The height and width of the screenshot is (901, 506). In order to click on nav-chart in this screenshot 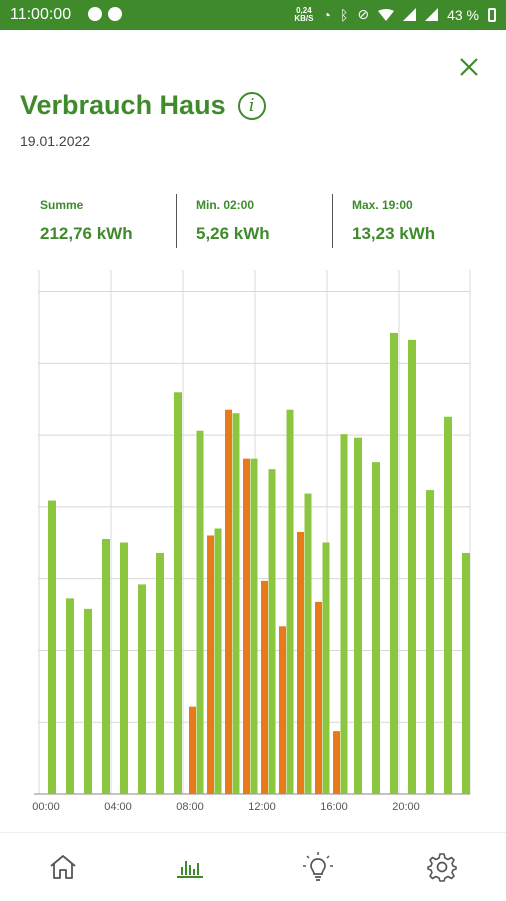, I will do `click(190, 867)`.